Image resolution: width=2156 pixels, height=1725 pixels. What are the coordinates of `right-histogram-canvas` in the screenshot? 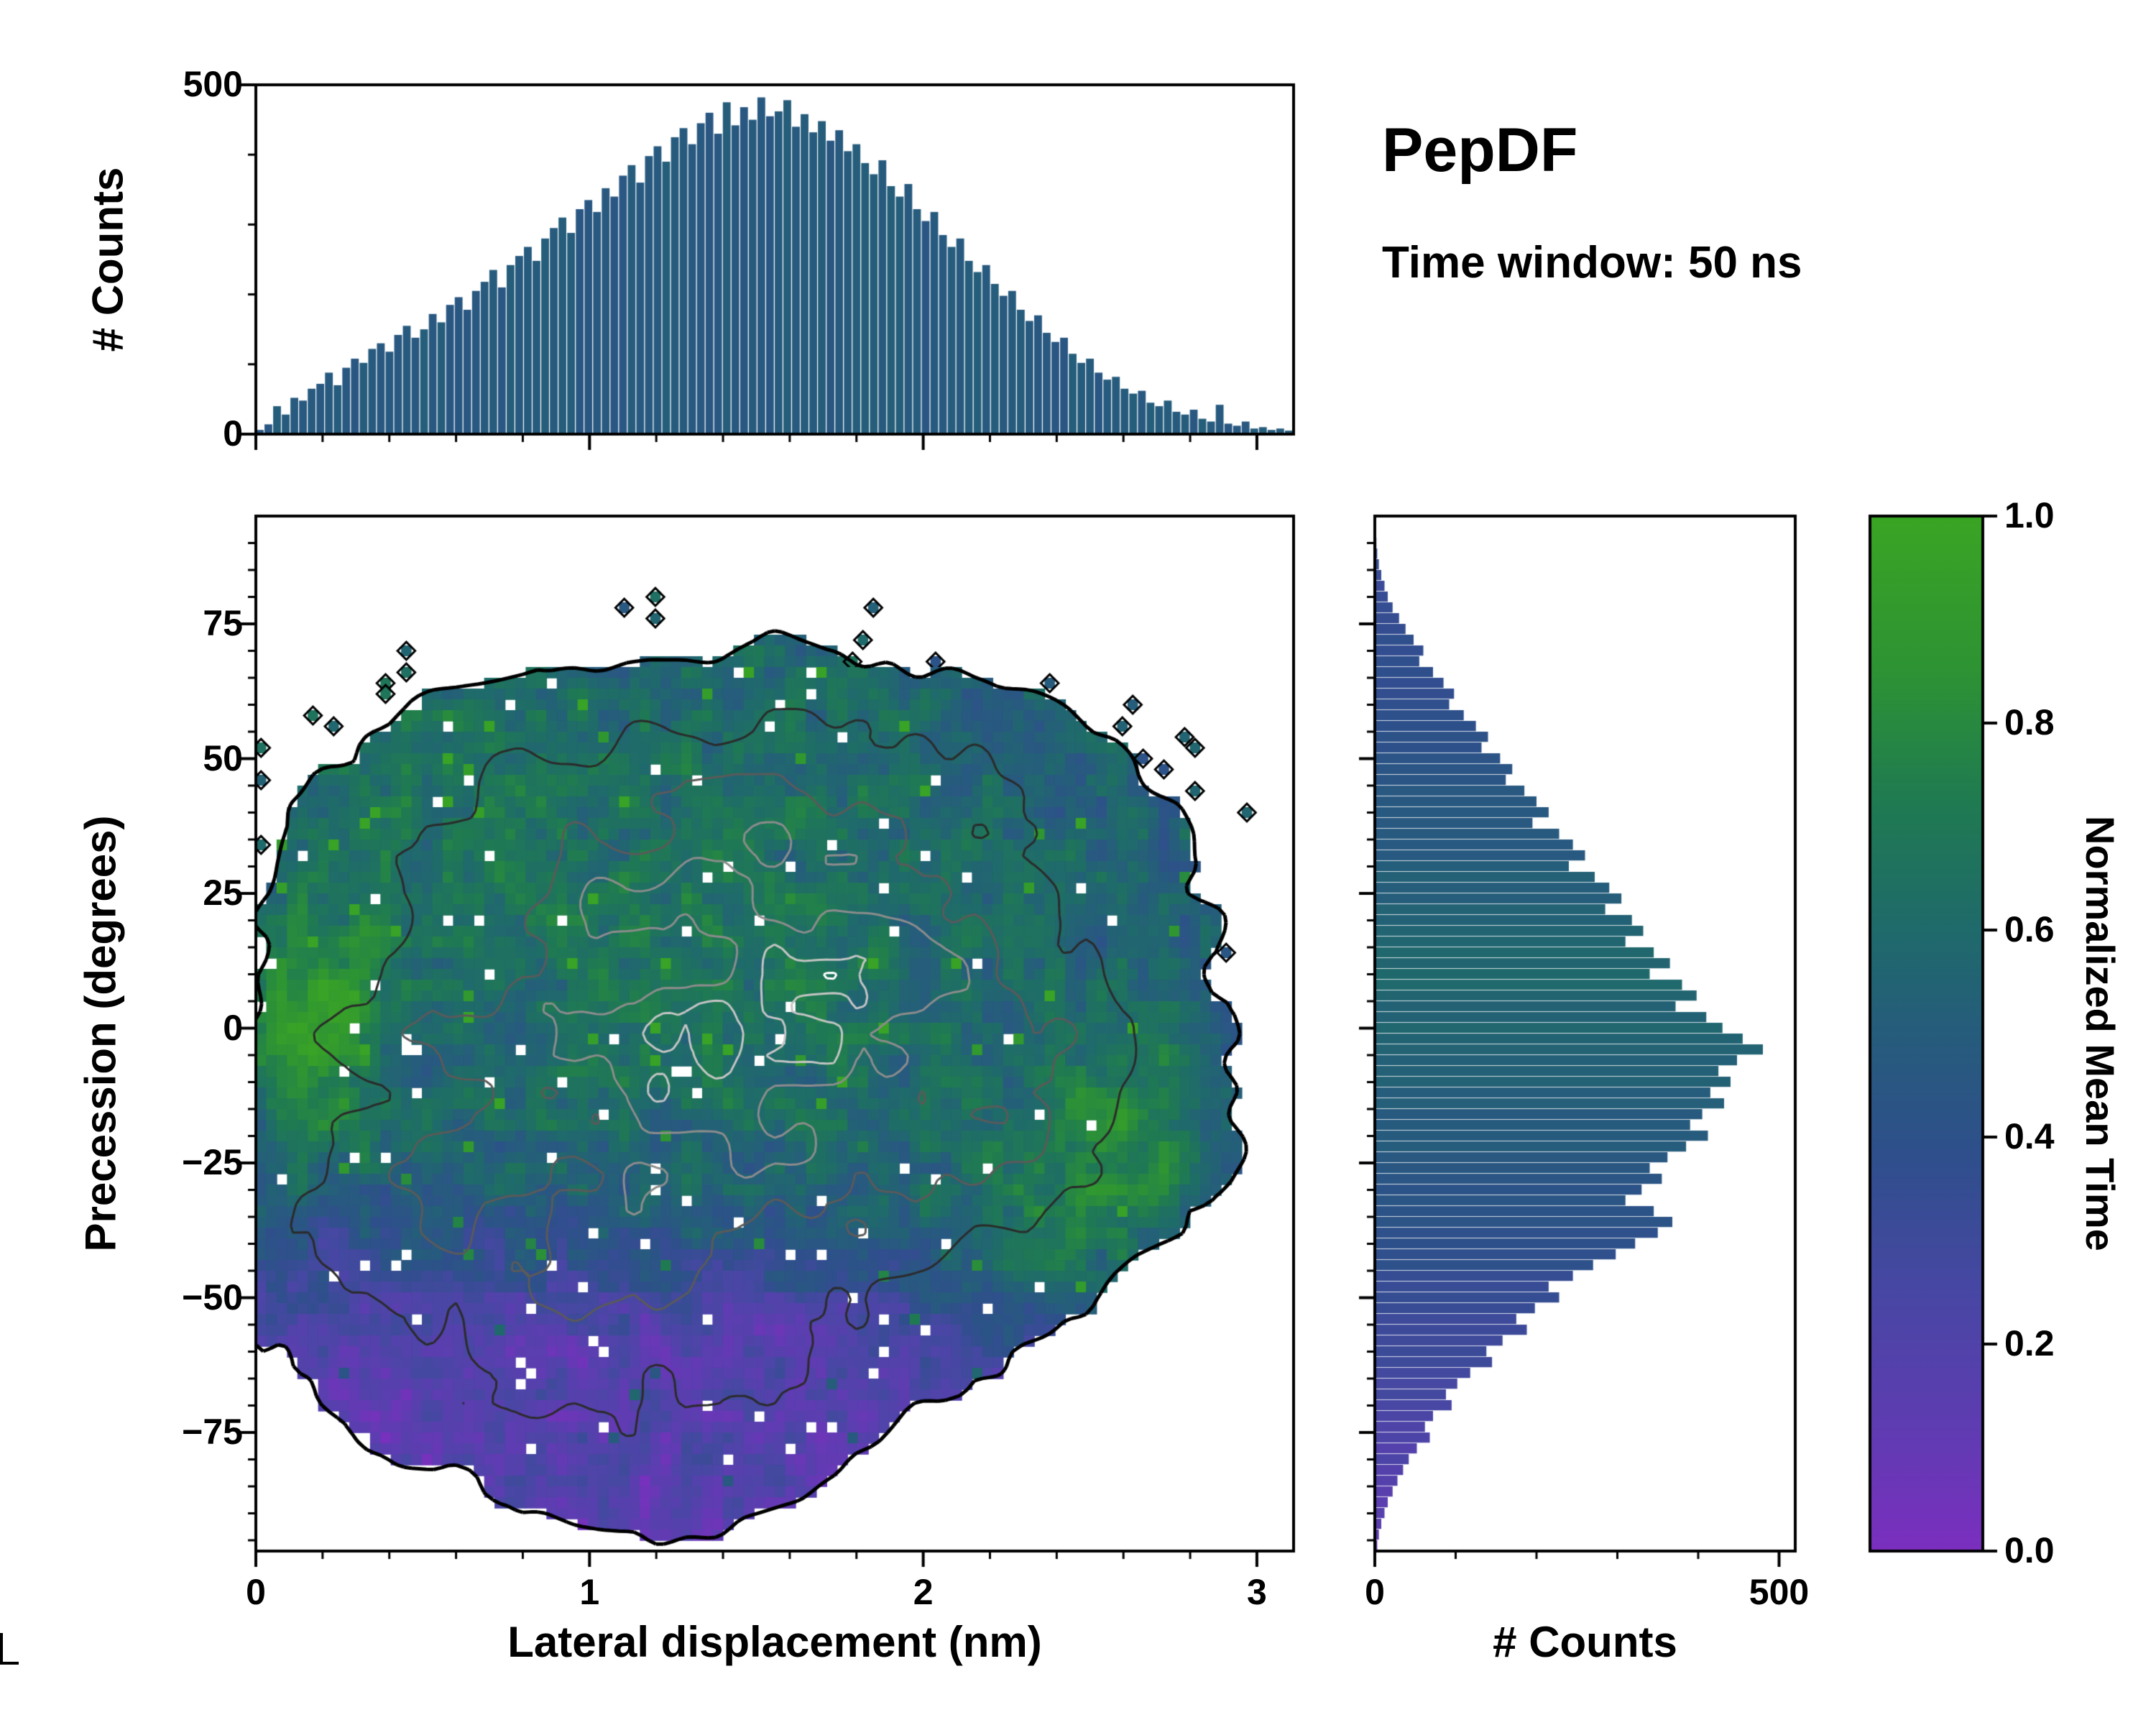 It's located at (1585, 1034).